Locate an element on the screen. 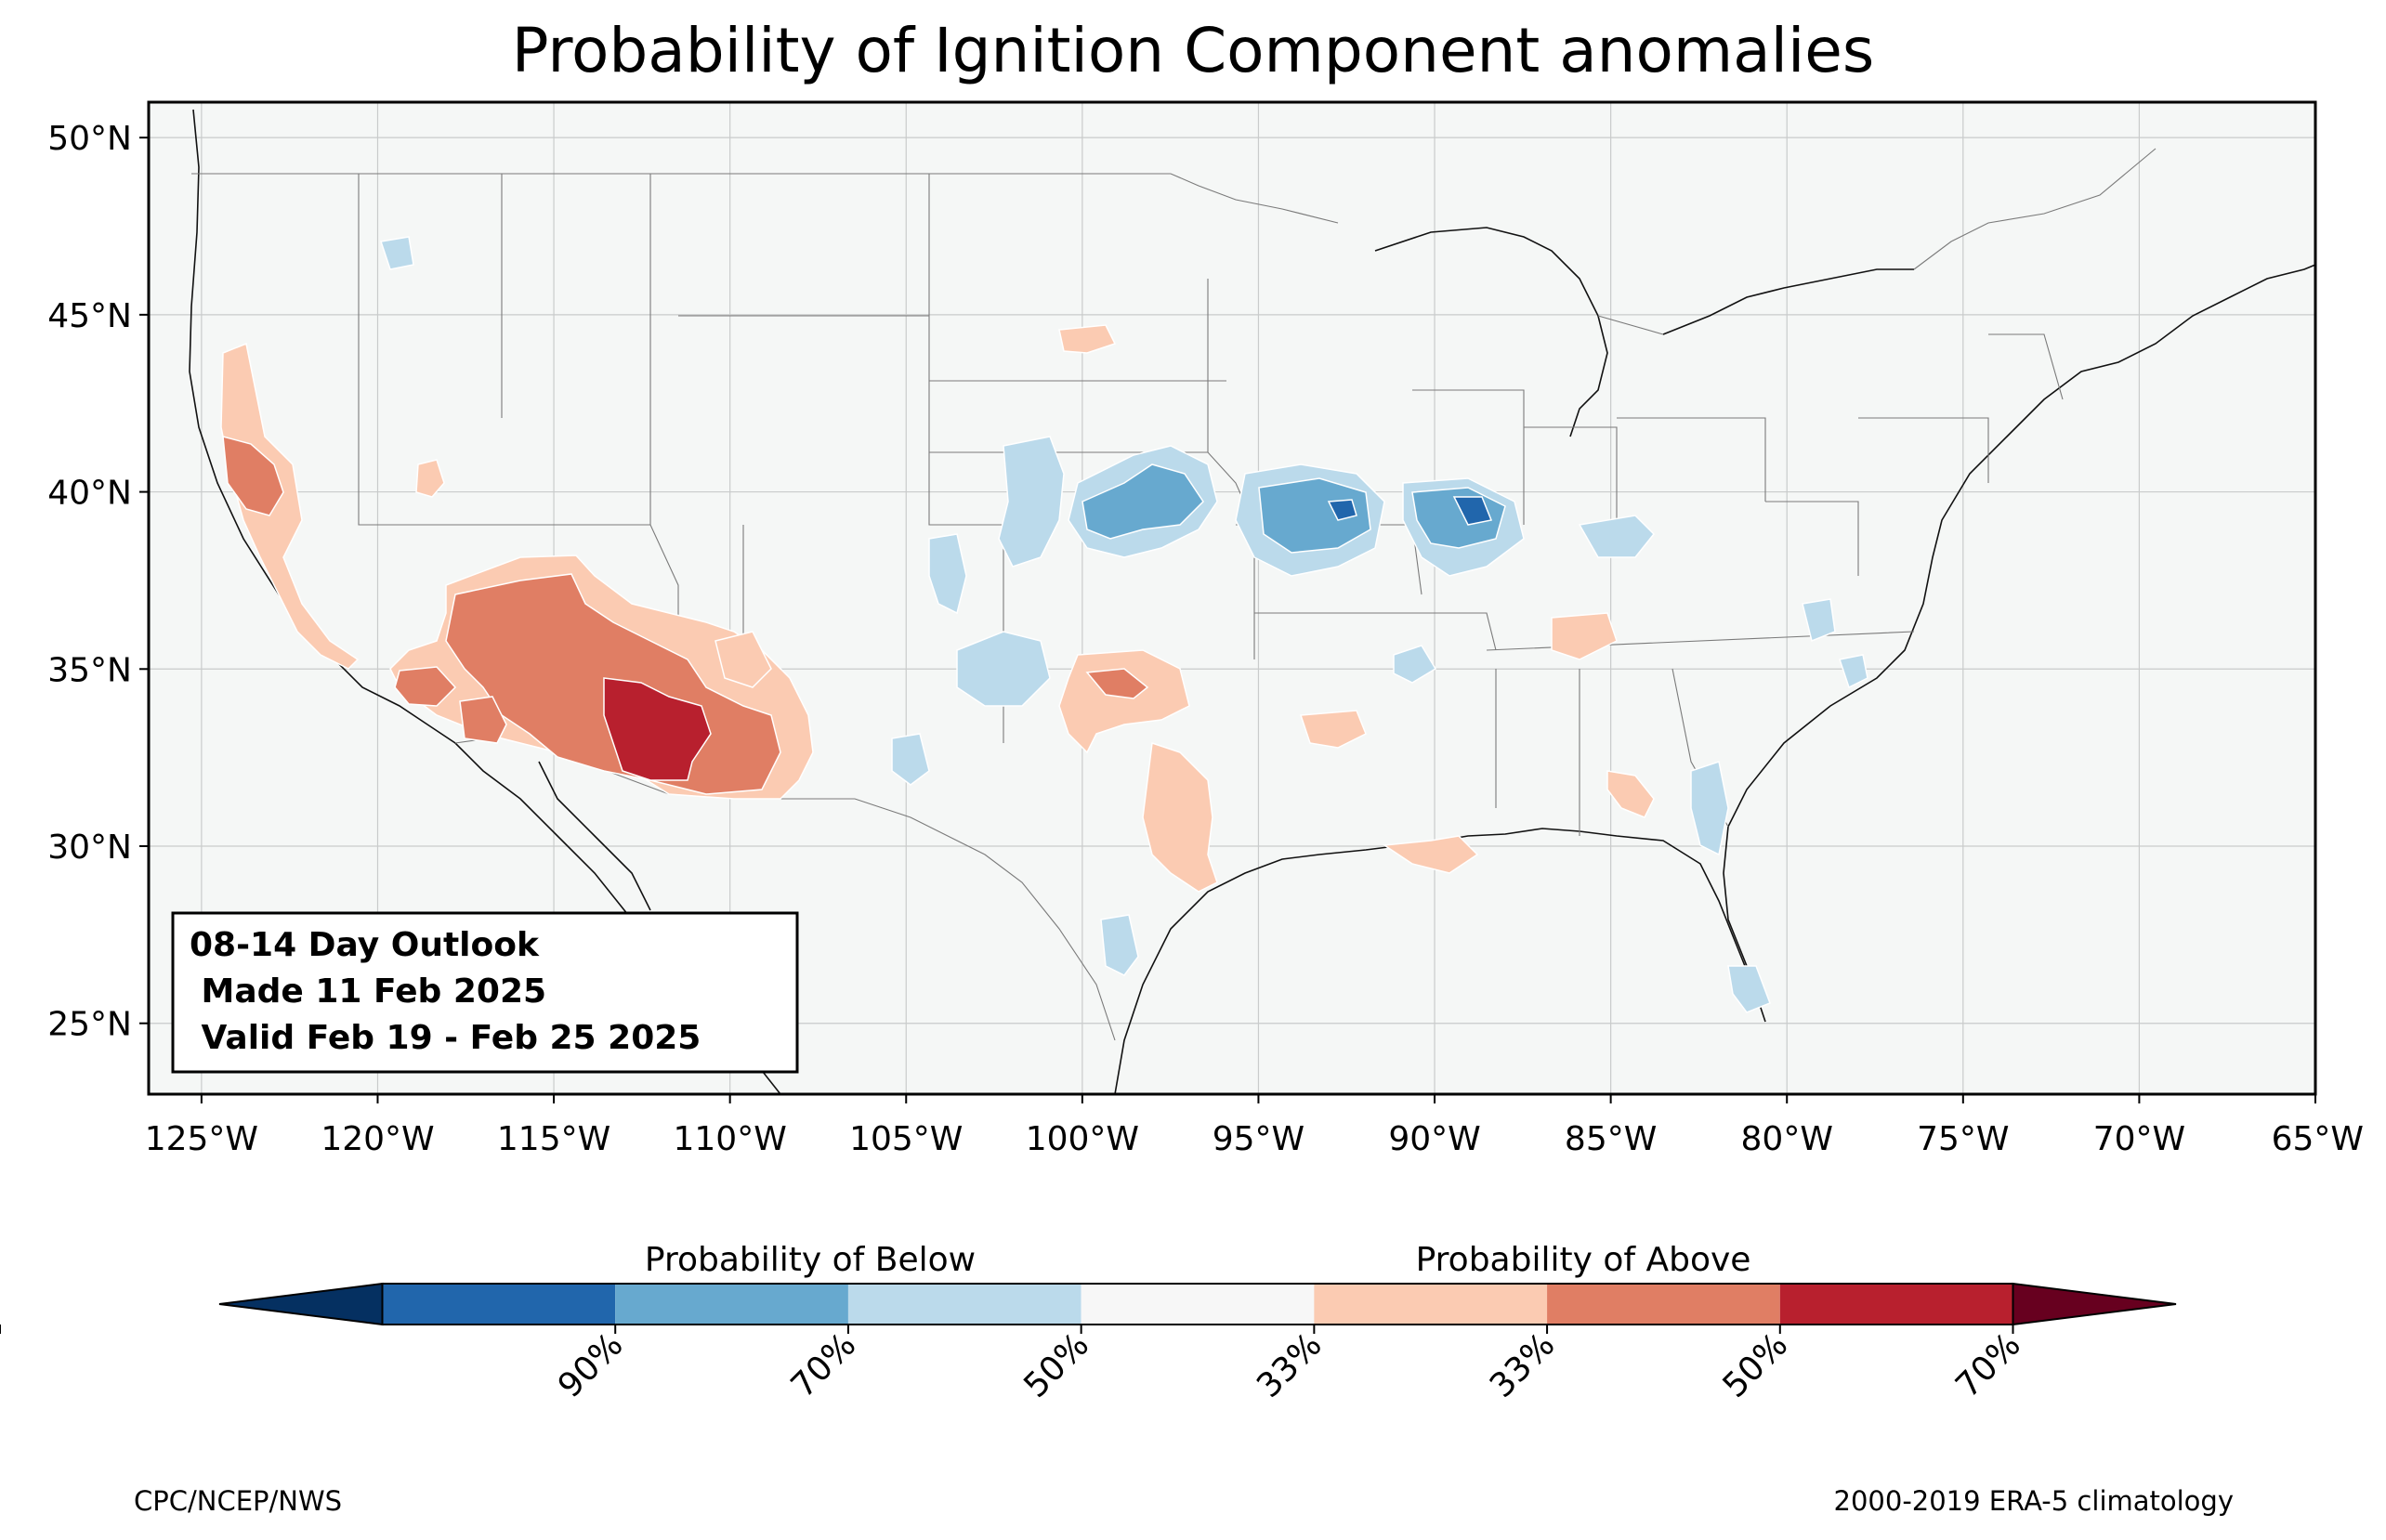 This screenshot has width=2386, height=1540. above-50-nevada-patch is located at coordinates (425, 686).